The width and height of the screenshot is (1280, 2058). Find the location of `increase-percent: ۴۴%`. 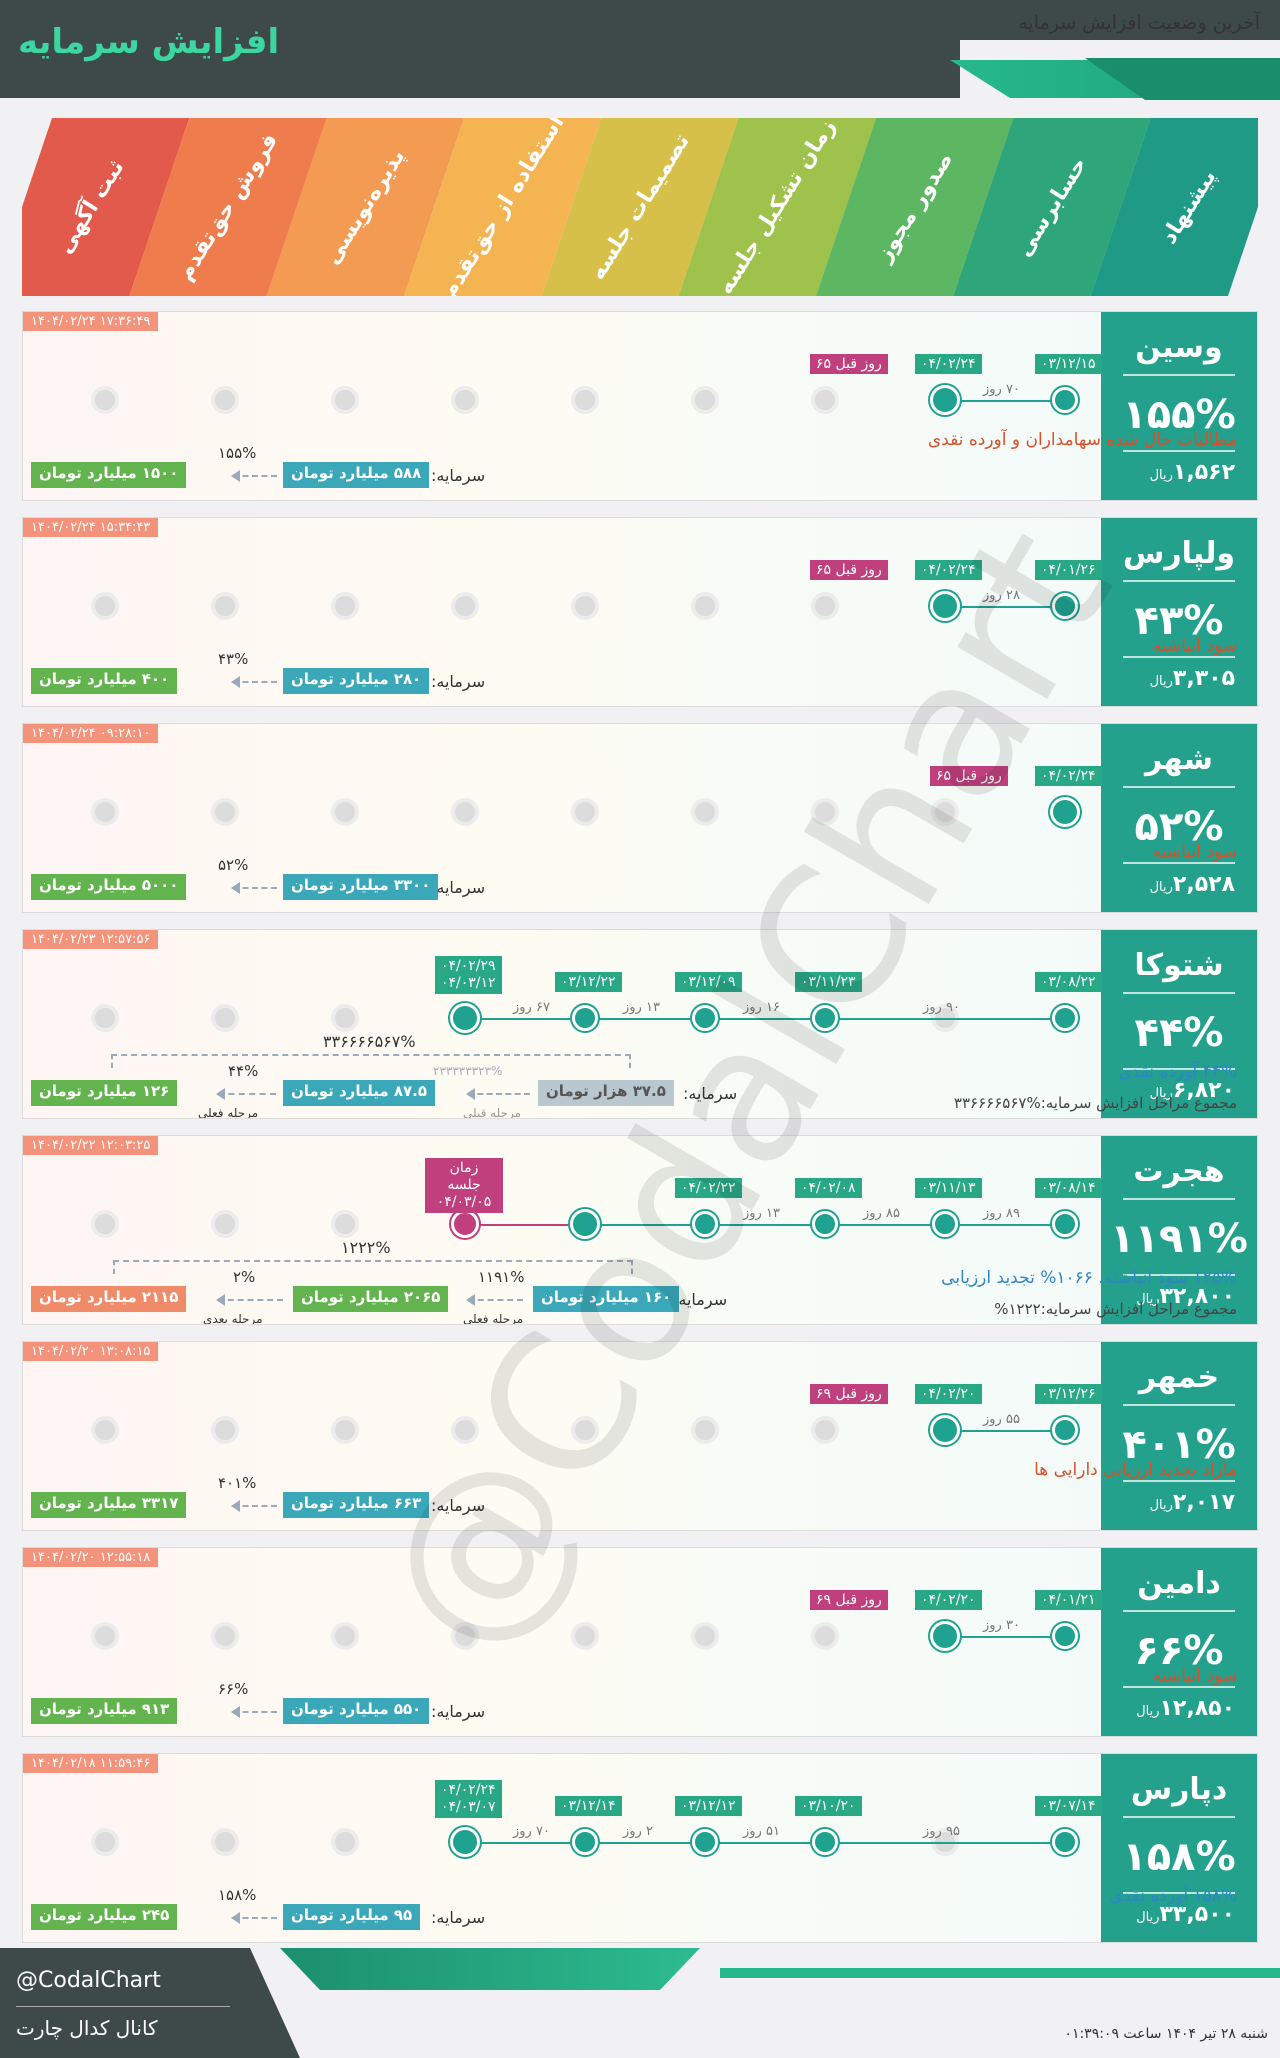

increase-percent: ۴۴% is located at coordinates (1179, 1033).